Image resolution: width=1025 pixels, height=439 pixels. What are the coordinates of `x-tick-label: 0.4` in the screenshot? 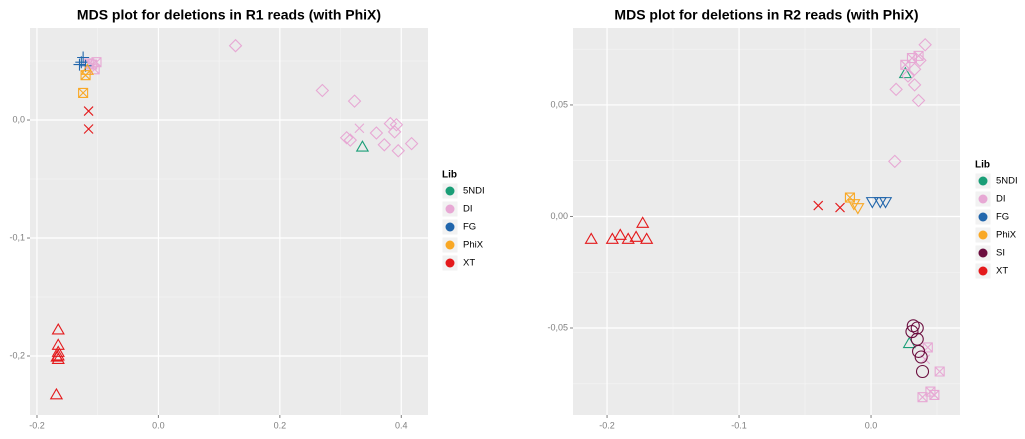 It's located at (401, 425).